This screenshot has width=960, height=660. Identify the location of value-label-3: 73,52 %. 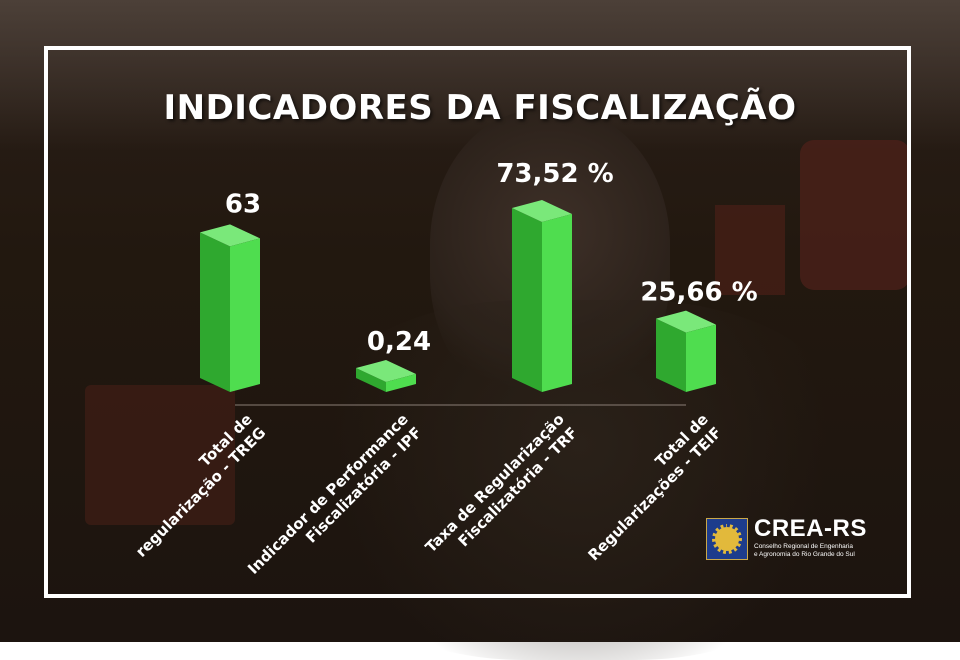
(554, 174).